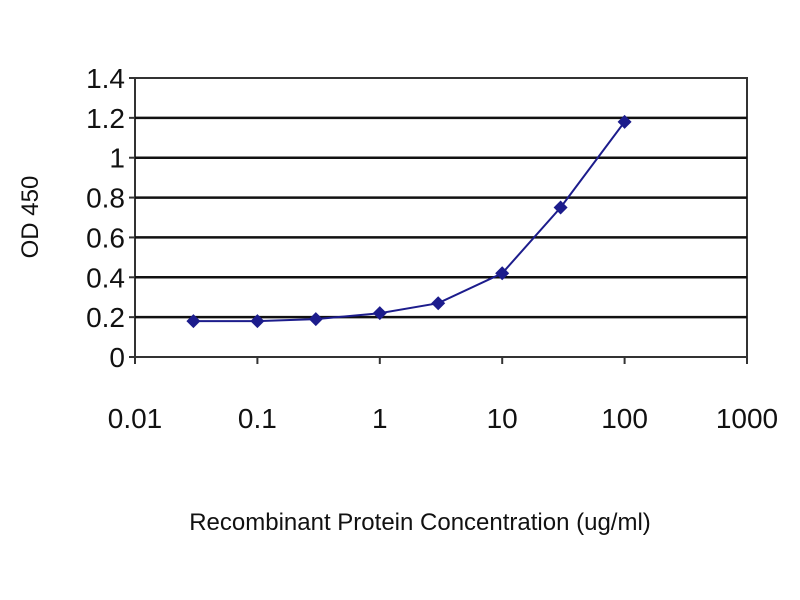 Image resolution: width=800 pixels, height=600 pixels. What do you see at coordinates (105, 237) in the screenshot?
I see `y-tick-label-3: 0.6` at bounding box center [105, 237].